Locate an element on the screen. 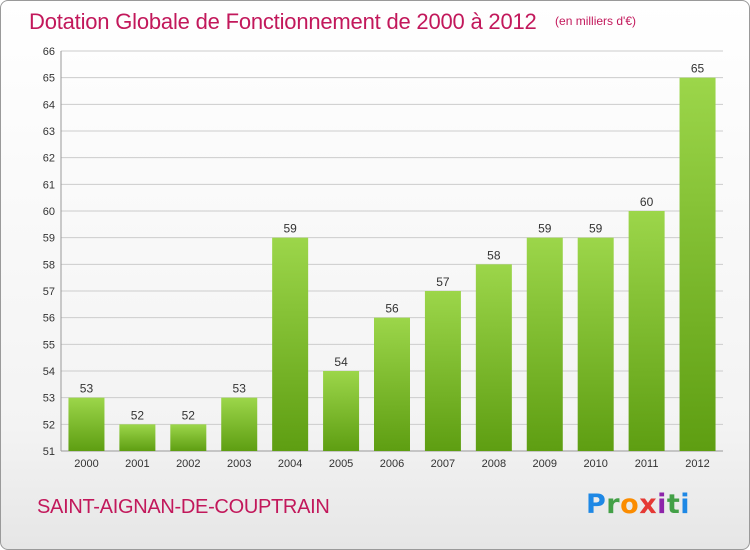 The image size is (750, 550). y-tick-label: 53 is located at coordinates (49, 399).